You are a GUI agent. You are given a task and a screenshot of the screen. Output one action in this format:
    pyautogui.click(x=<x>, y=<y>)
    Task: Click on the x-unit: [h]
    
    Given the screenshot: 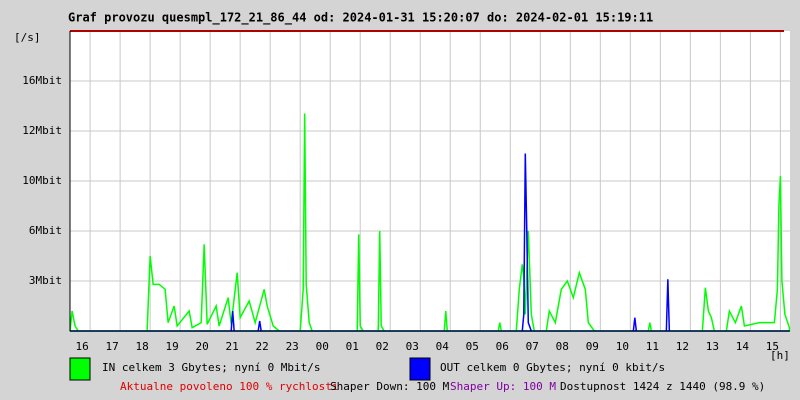 What is the action you would take?
    pyautogui.click(x=780, y=355)
    